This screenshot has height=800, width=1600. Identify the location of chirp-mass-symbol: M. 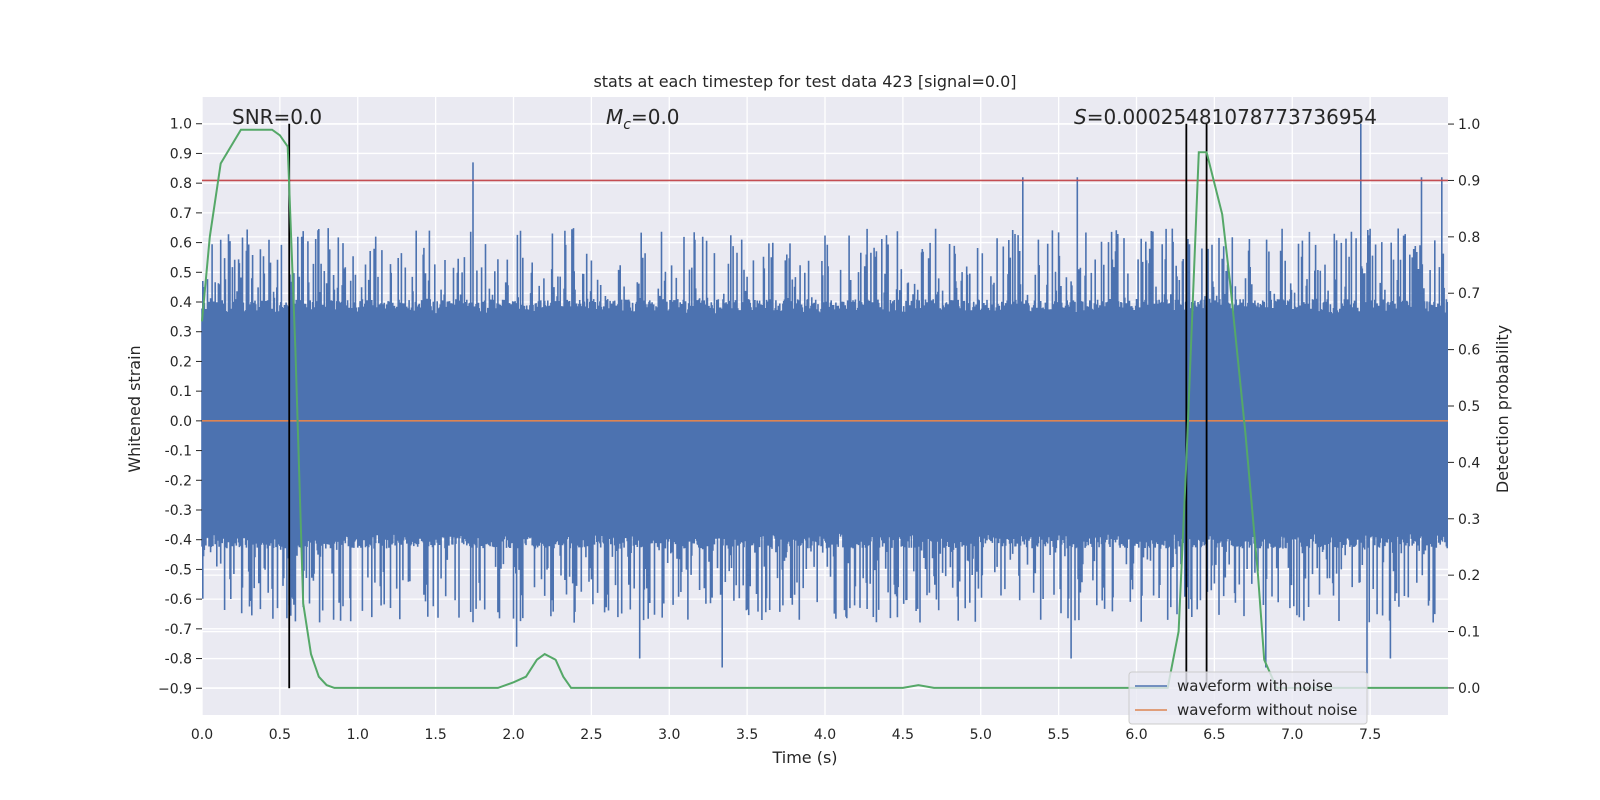
(614, 117).